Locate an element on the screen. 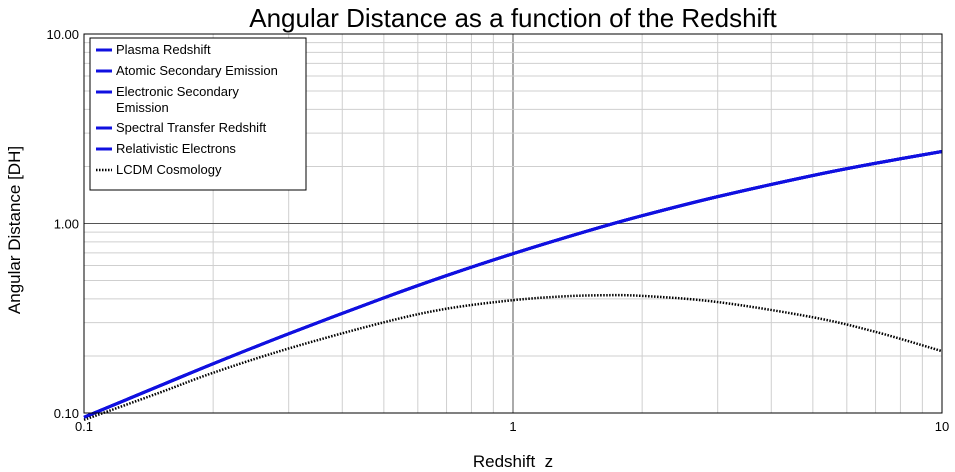  x-tick-label: 10 is located at coordinates (942, 426).